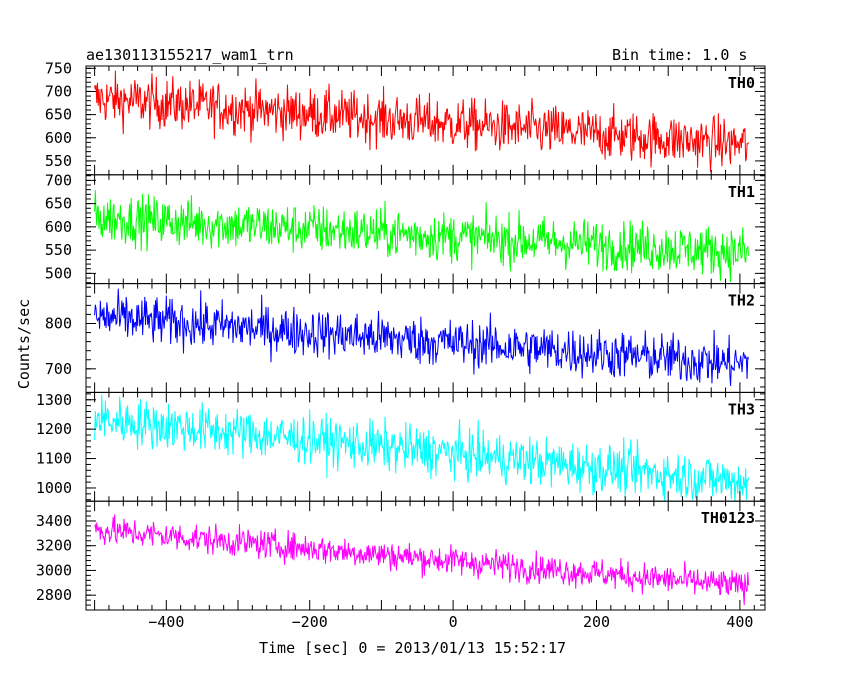  Describe the element at coordinates (422, 560) in the screenshot. I see `series-line-th0123` at that location.